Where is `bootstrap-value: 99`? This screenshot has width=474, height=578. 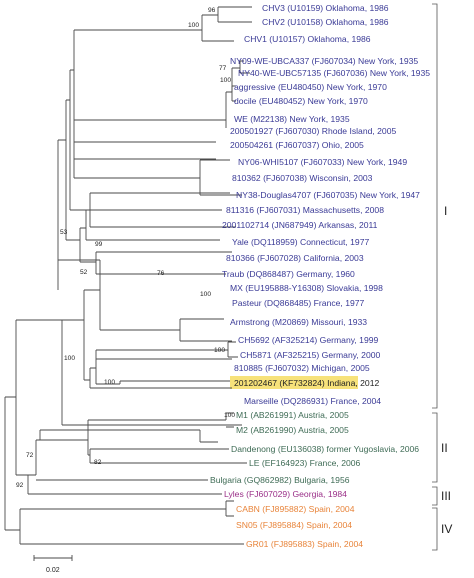 bootstrap-value: 99 is located at coordinates (99, 244).